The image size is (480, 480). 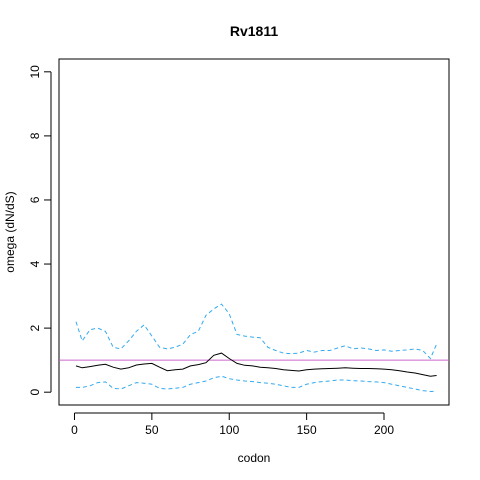 I want to click on y-tick-label: 8, so click(x=35, y=135).